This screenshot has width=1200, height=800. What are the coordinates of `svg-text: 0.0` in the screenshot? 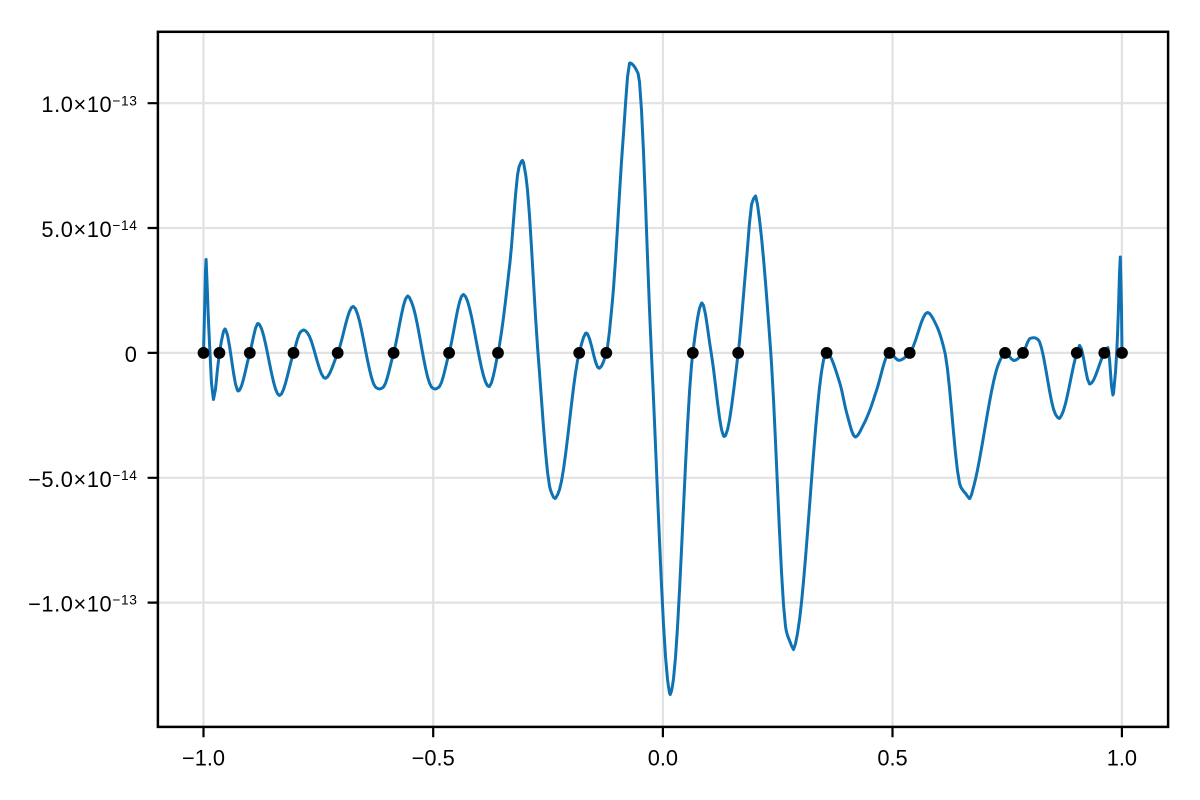 It's located at (663, 757).